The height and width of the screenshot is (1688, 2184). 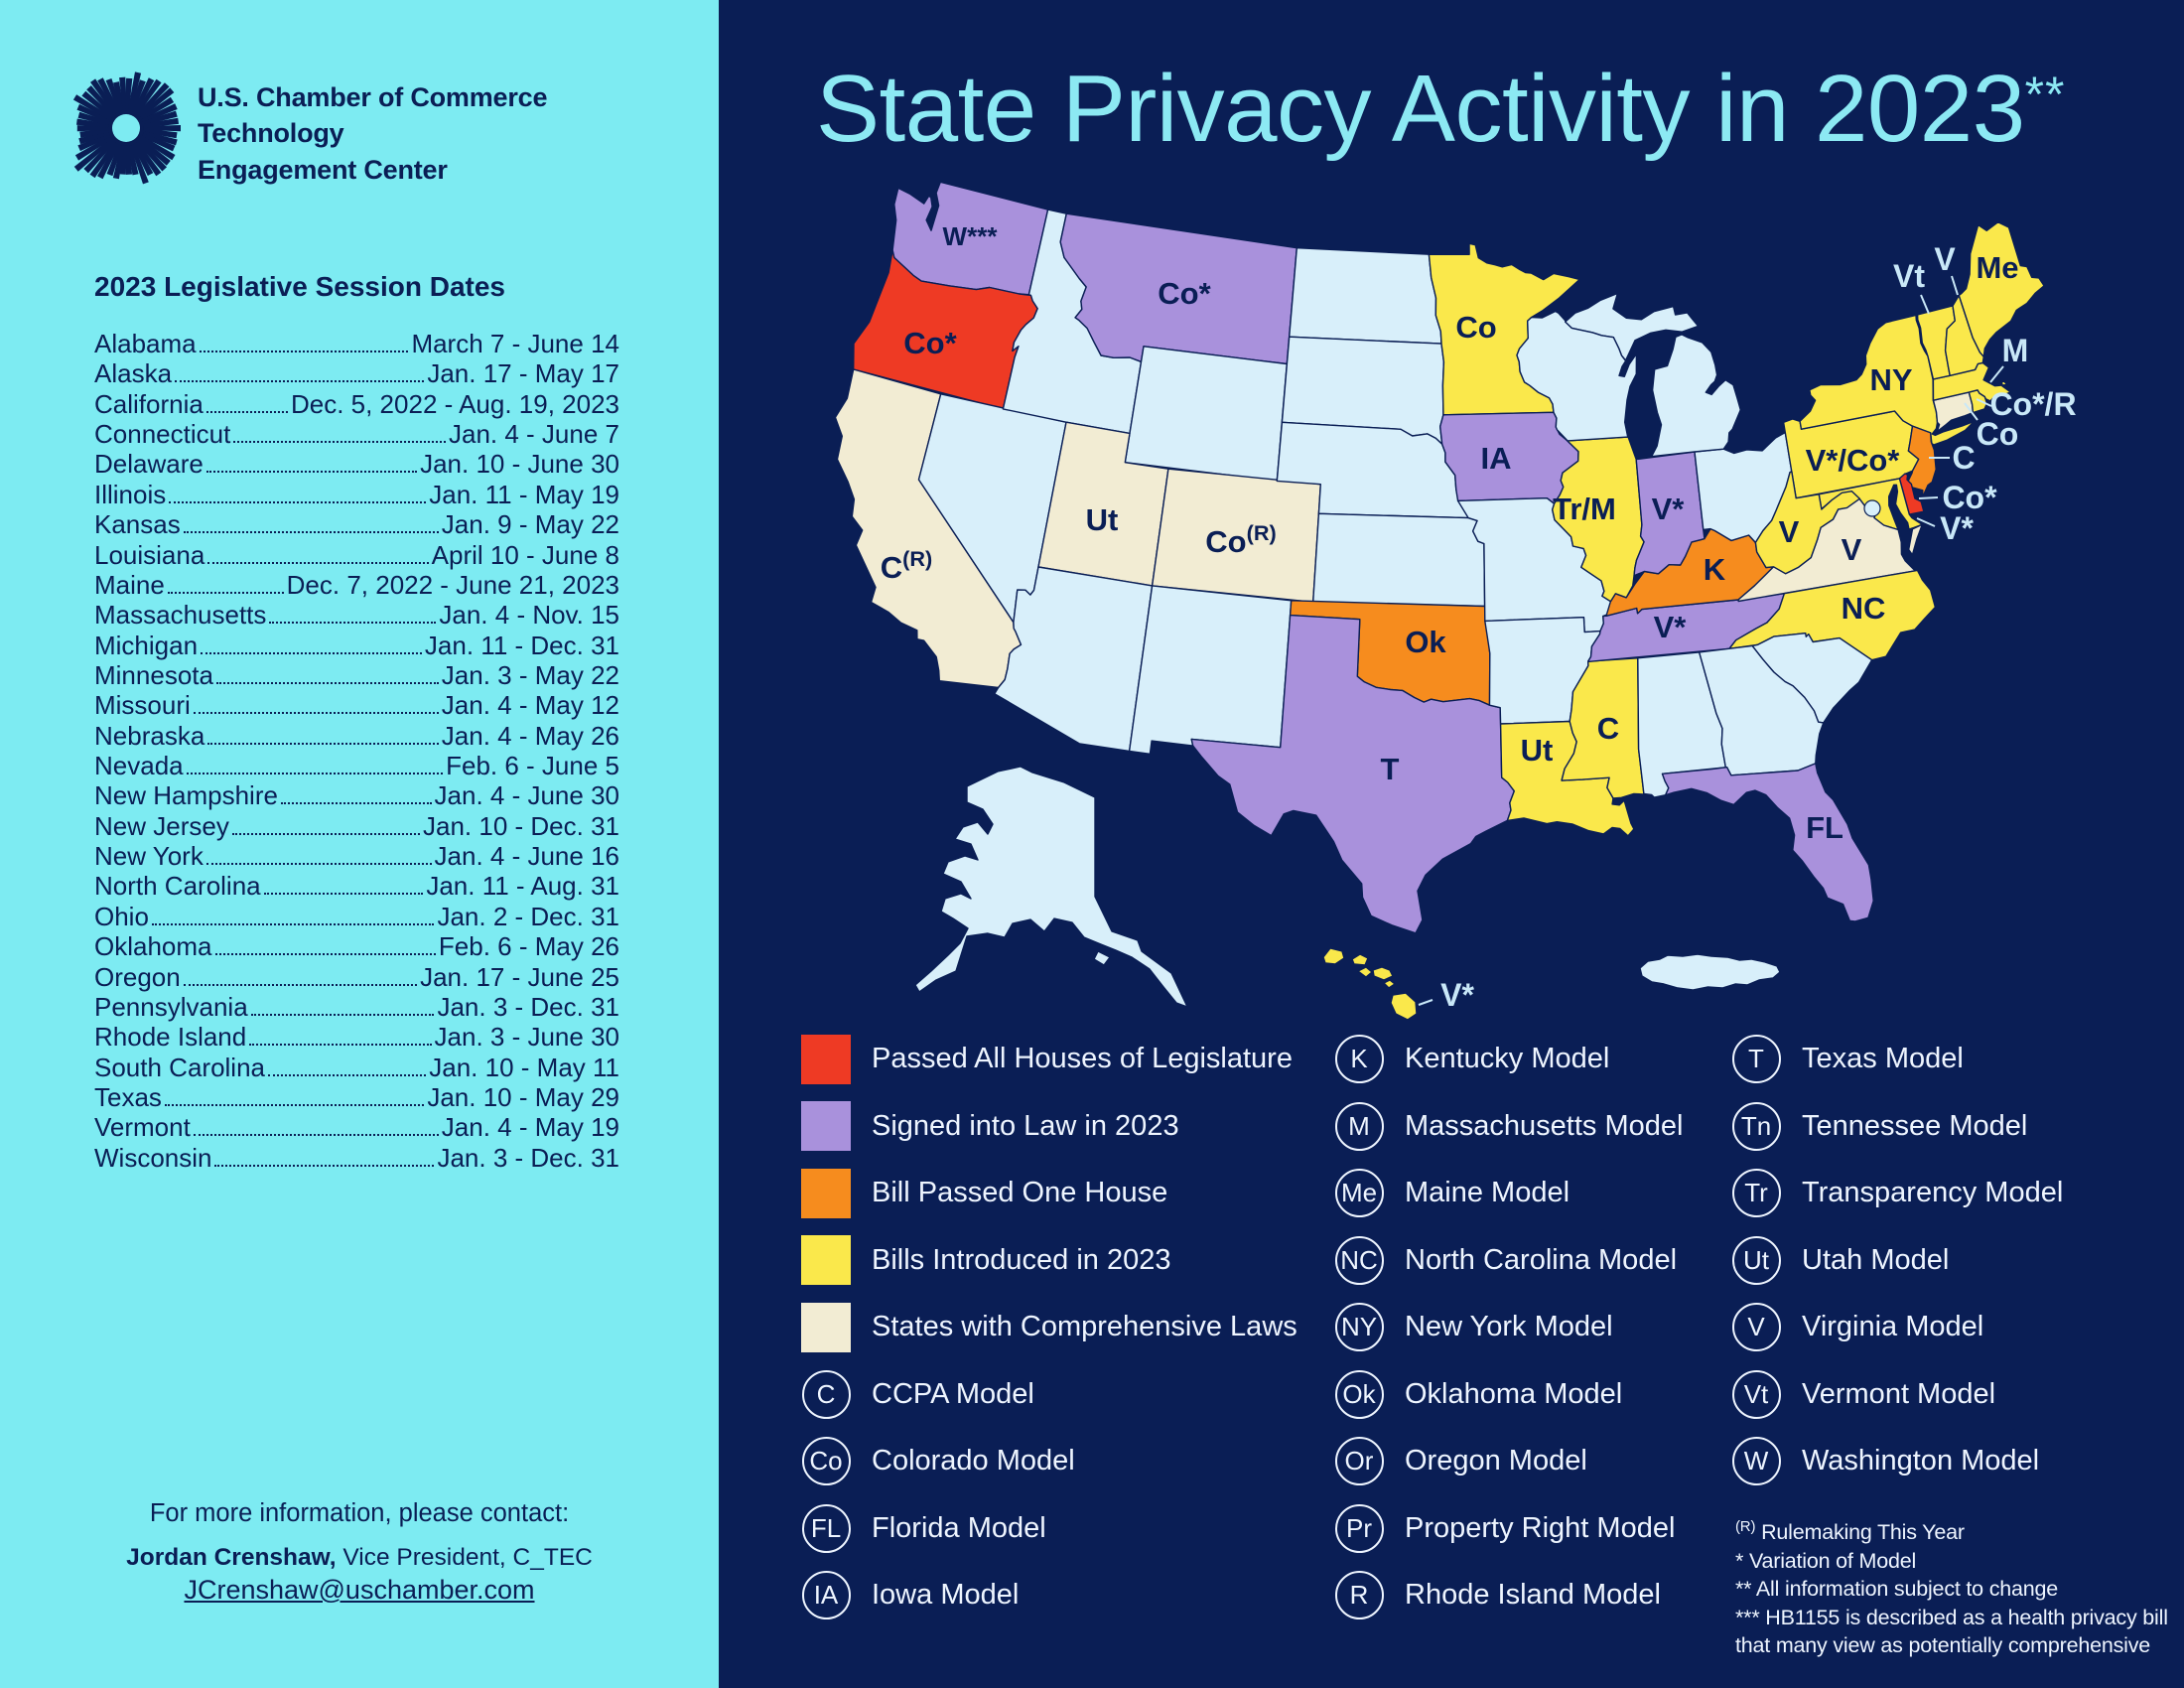 I want to click on svg-text: V*/Co*, so click(x=1853, y=460).